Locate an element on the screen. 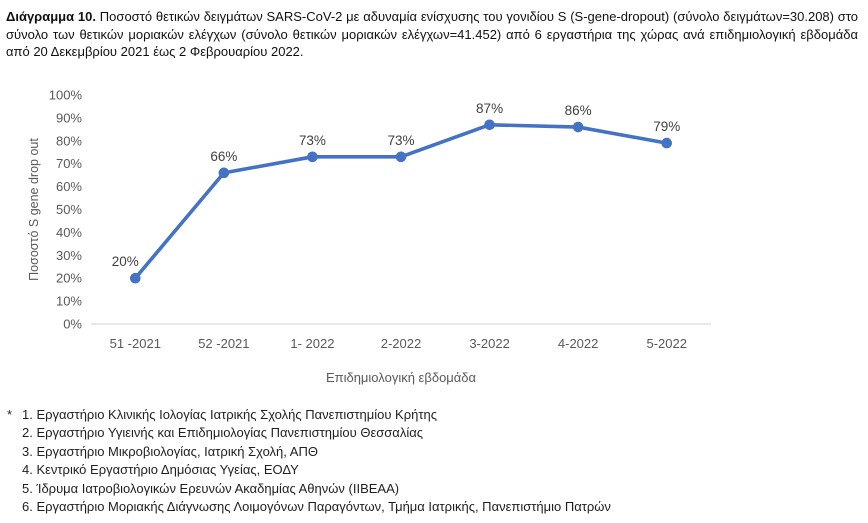 This screenshot has height=523, width=868. y-tick-label: 100% is located at coordinates (66, 94).